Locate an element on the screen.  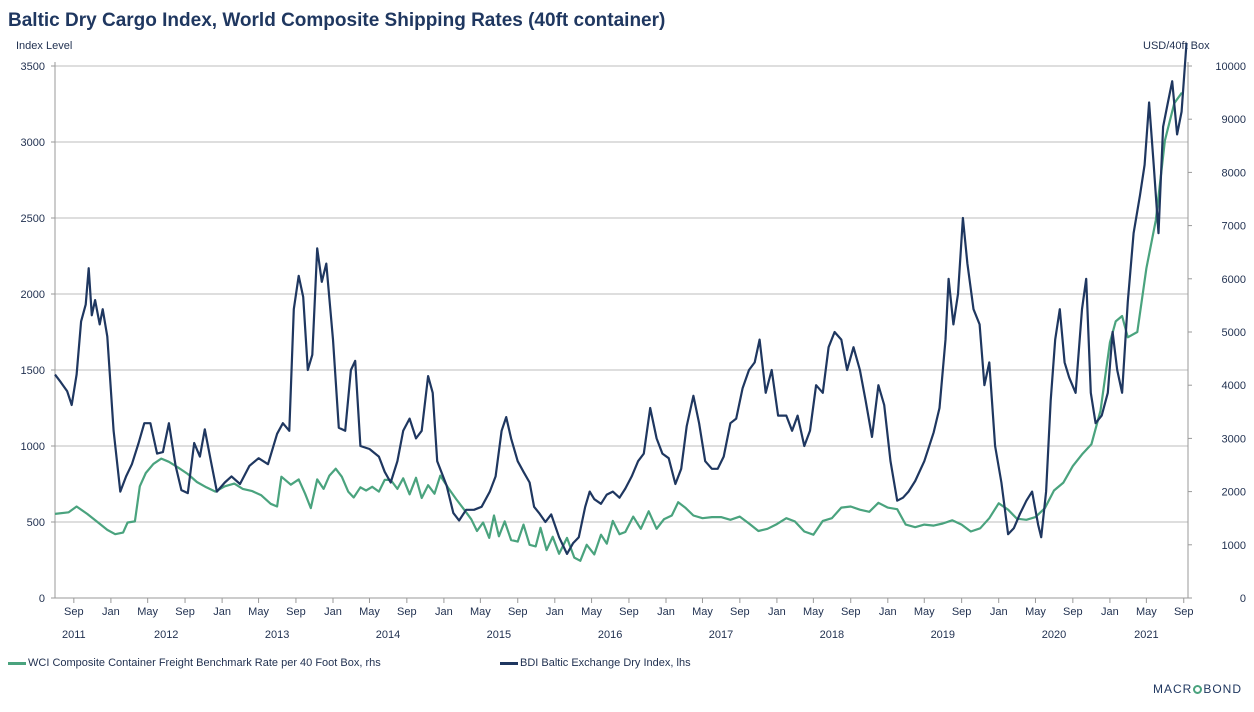
right-axis-label: USD/40ft Box is located at coordinates (1176, 46).